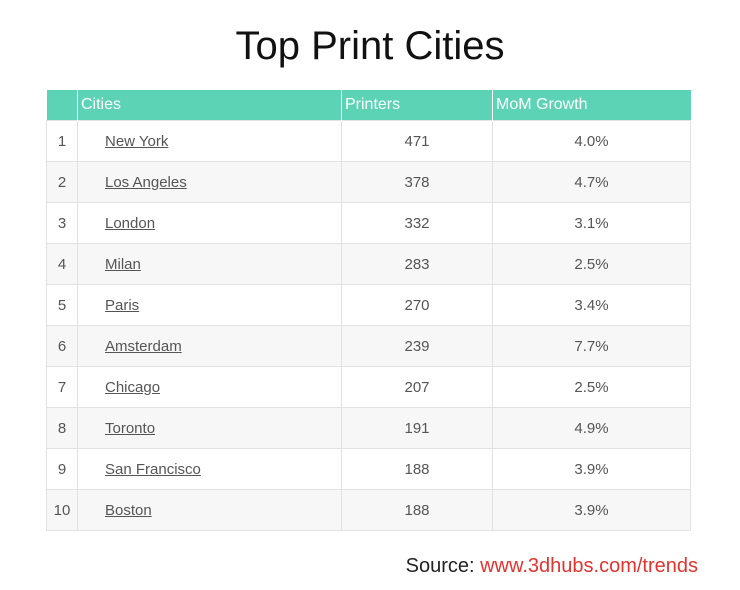 This screenshot has width=740, height=590. Describe the element at coordinates (417, 346) in the screenshot. I see `printers-cell: 239` at that location.